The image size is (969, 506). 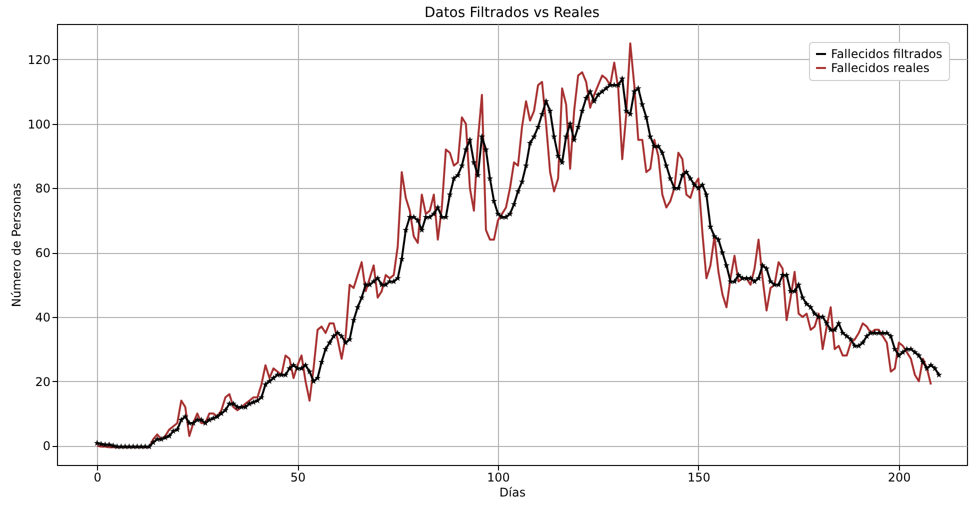 I want to click on x-tick-label: 200, so click(x=899, y=477).